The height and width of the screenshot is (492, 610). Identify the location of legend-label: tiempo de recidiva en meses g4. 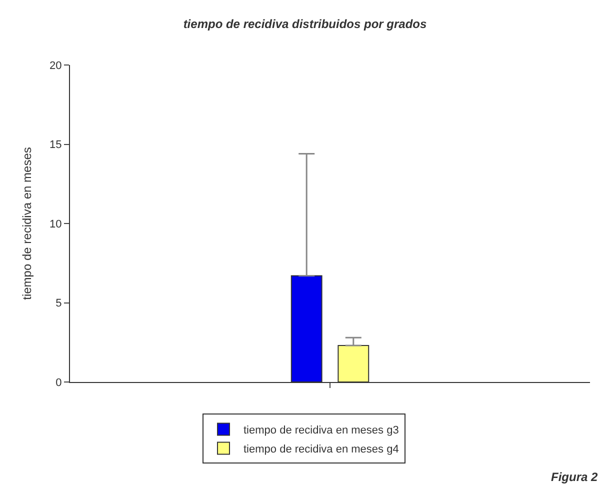
(321, 449).